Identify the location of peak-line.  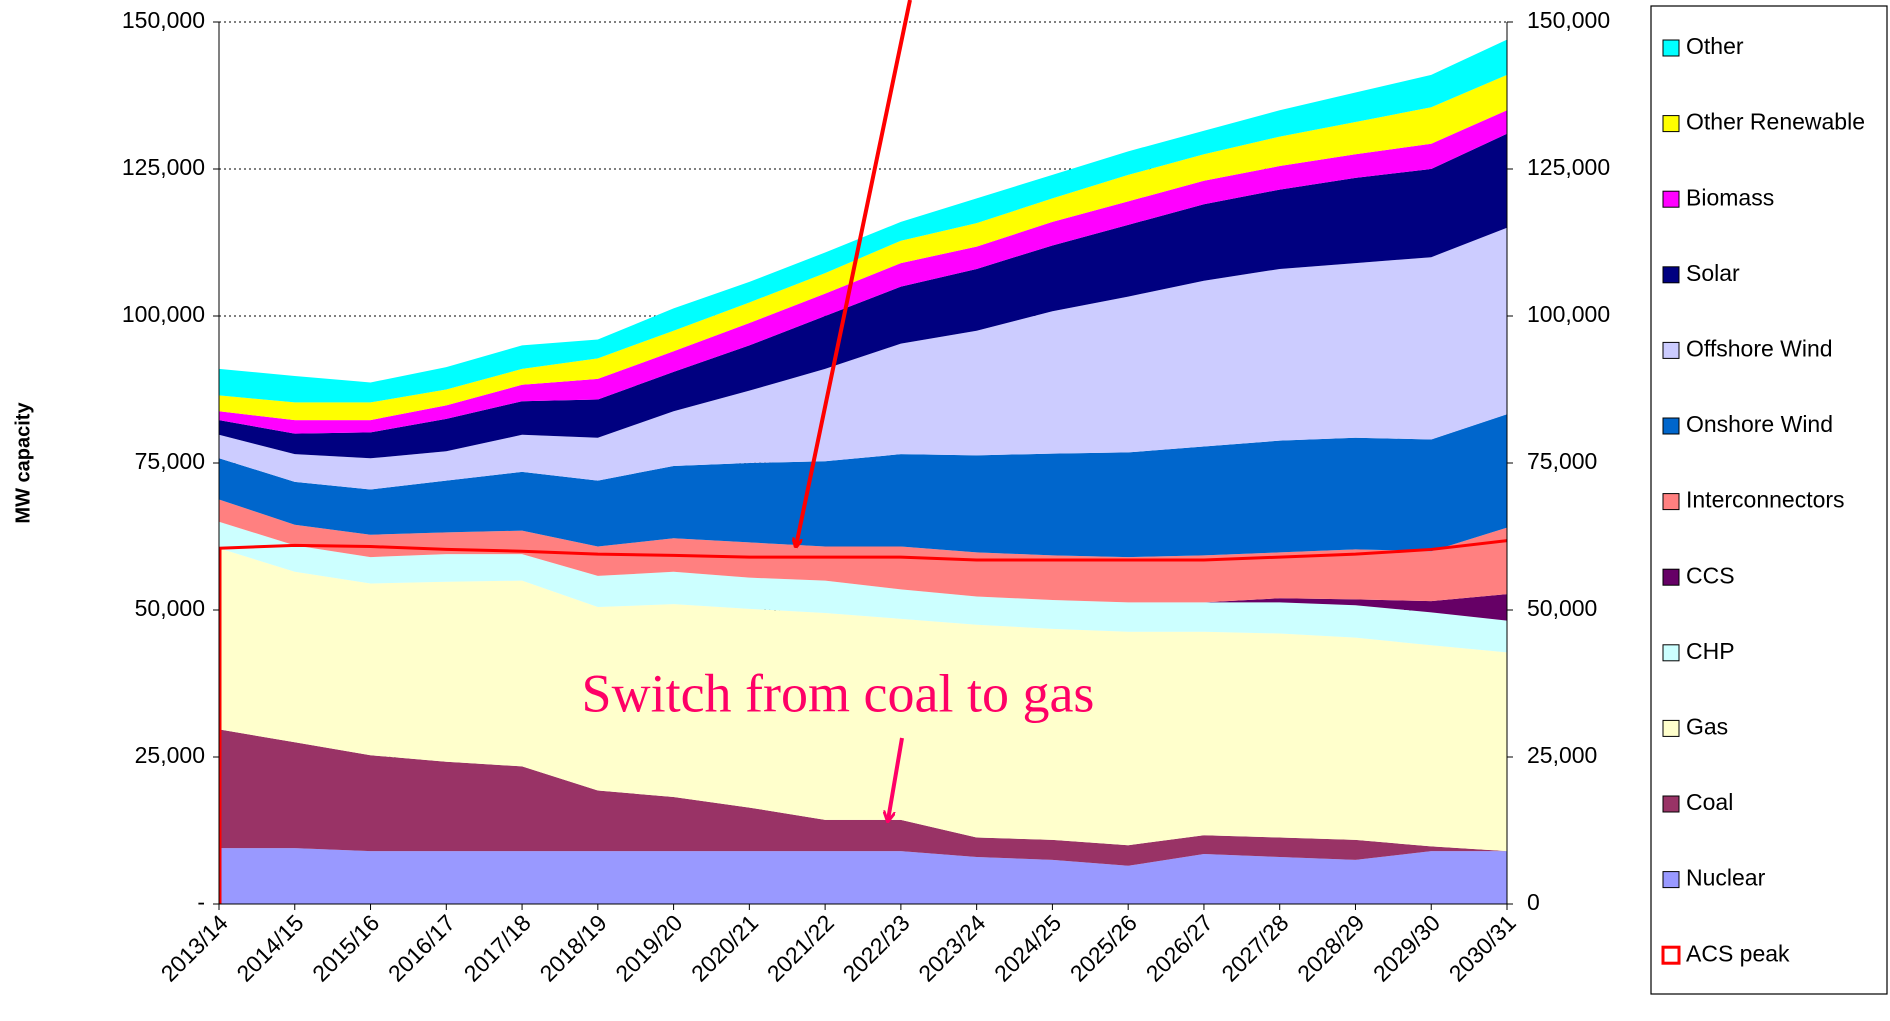
(863, 550).